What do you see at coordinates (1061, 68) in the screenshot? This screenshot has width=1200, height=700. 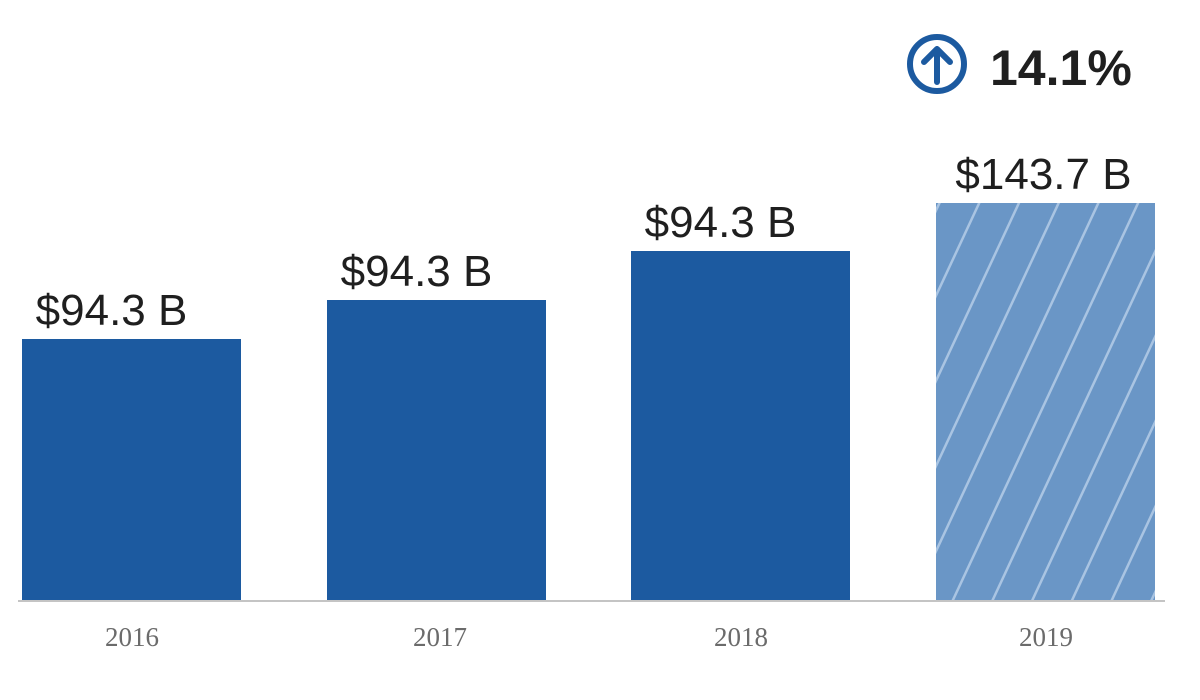 I see `growth-percentage: 14.1%` at bounding box center [1061, 68].